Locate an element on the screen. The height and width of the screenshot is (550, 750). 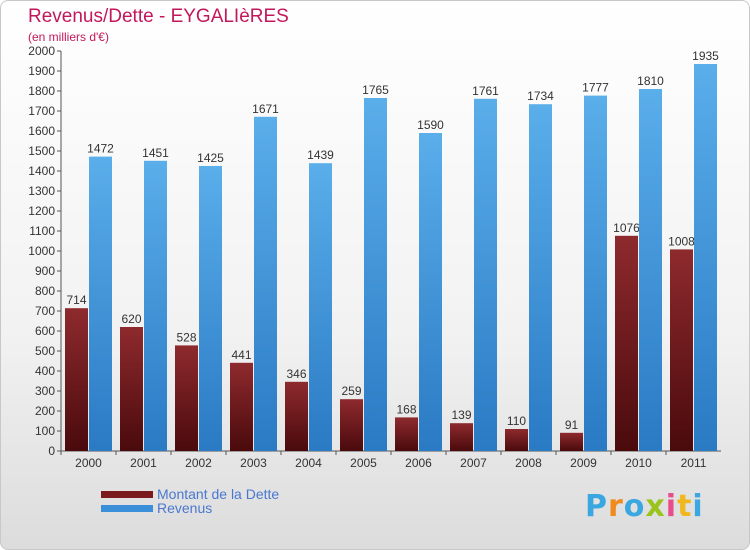
data-label-revenus: 1935 is located at coordinates (705, 56).